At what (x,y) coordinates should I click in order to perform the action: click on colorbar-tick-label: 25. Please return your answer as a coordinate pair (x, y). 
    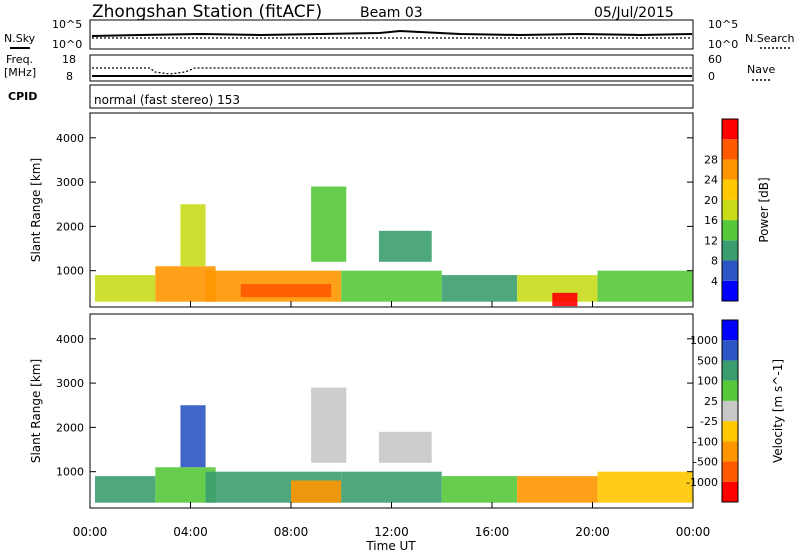
    Looking at the image, I should click on (711, 401).